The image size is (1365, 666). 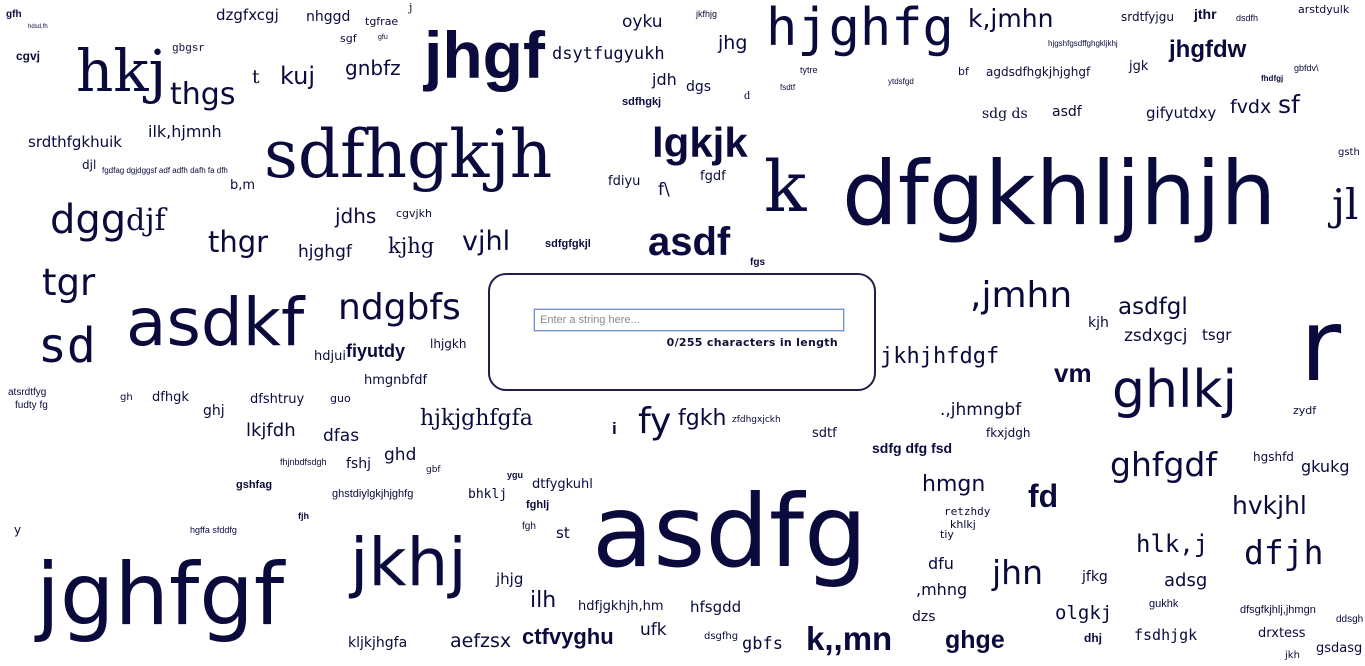 I want to click on cloud-word: agdsdfhgkjhjghgf, so click(x=1038, y=72).